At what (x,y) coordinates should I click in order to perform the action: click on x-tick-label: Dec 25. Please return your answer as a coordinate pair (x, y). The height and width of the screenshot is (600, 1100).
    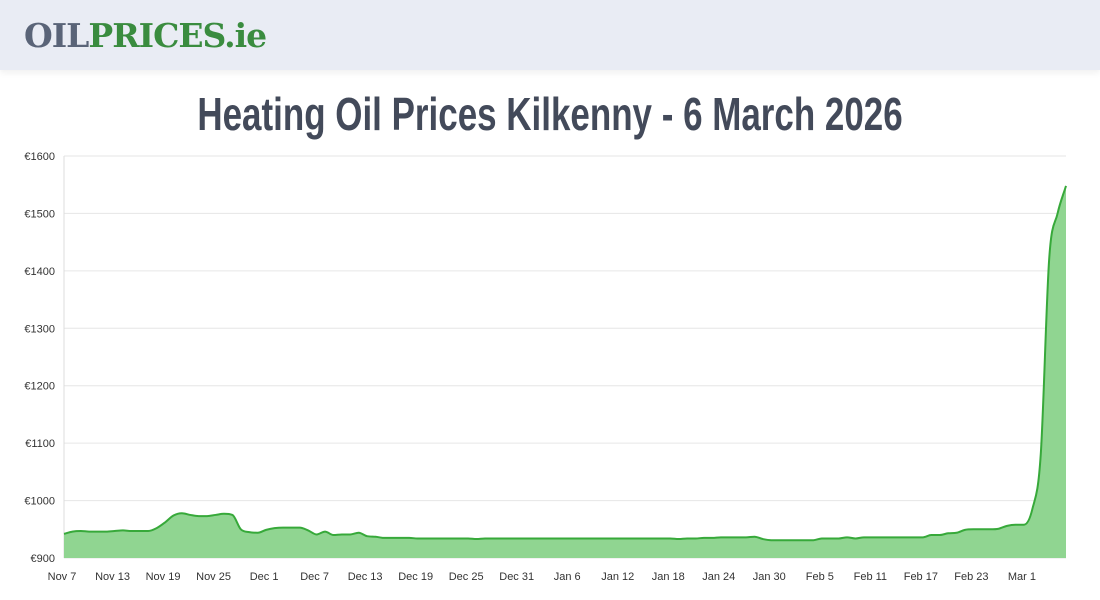
    Looking at the image, I should click on (466, 577).